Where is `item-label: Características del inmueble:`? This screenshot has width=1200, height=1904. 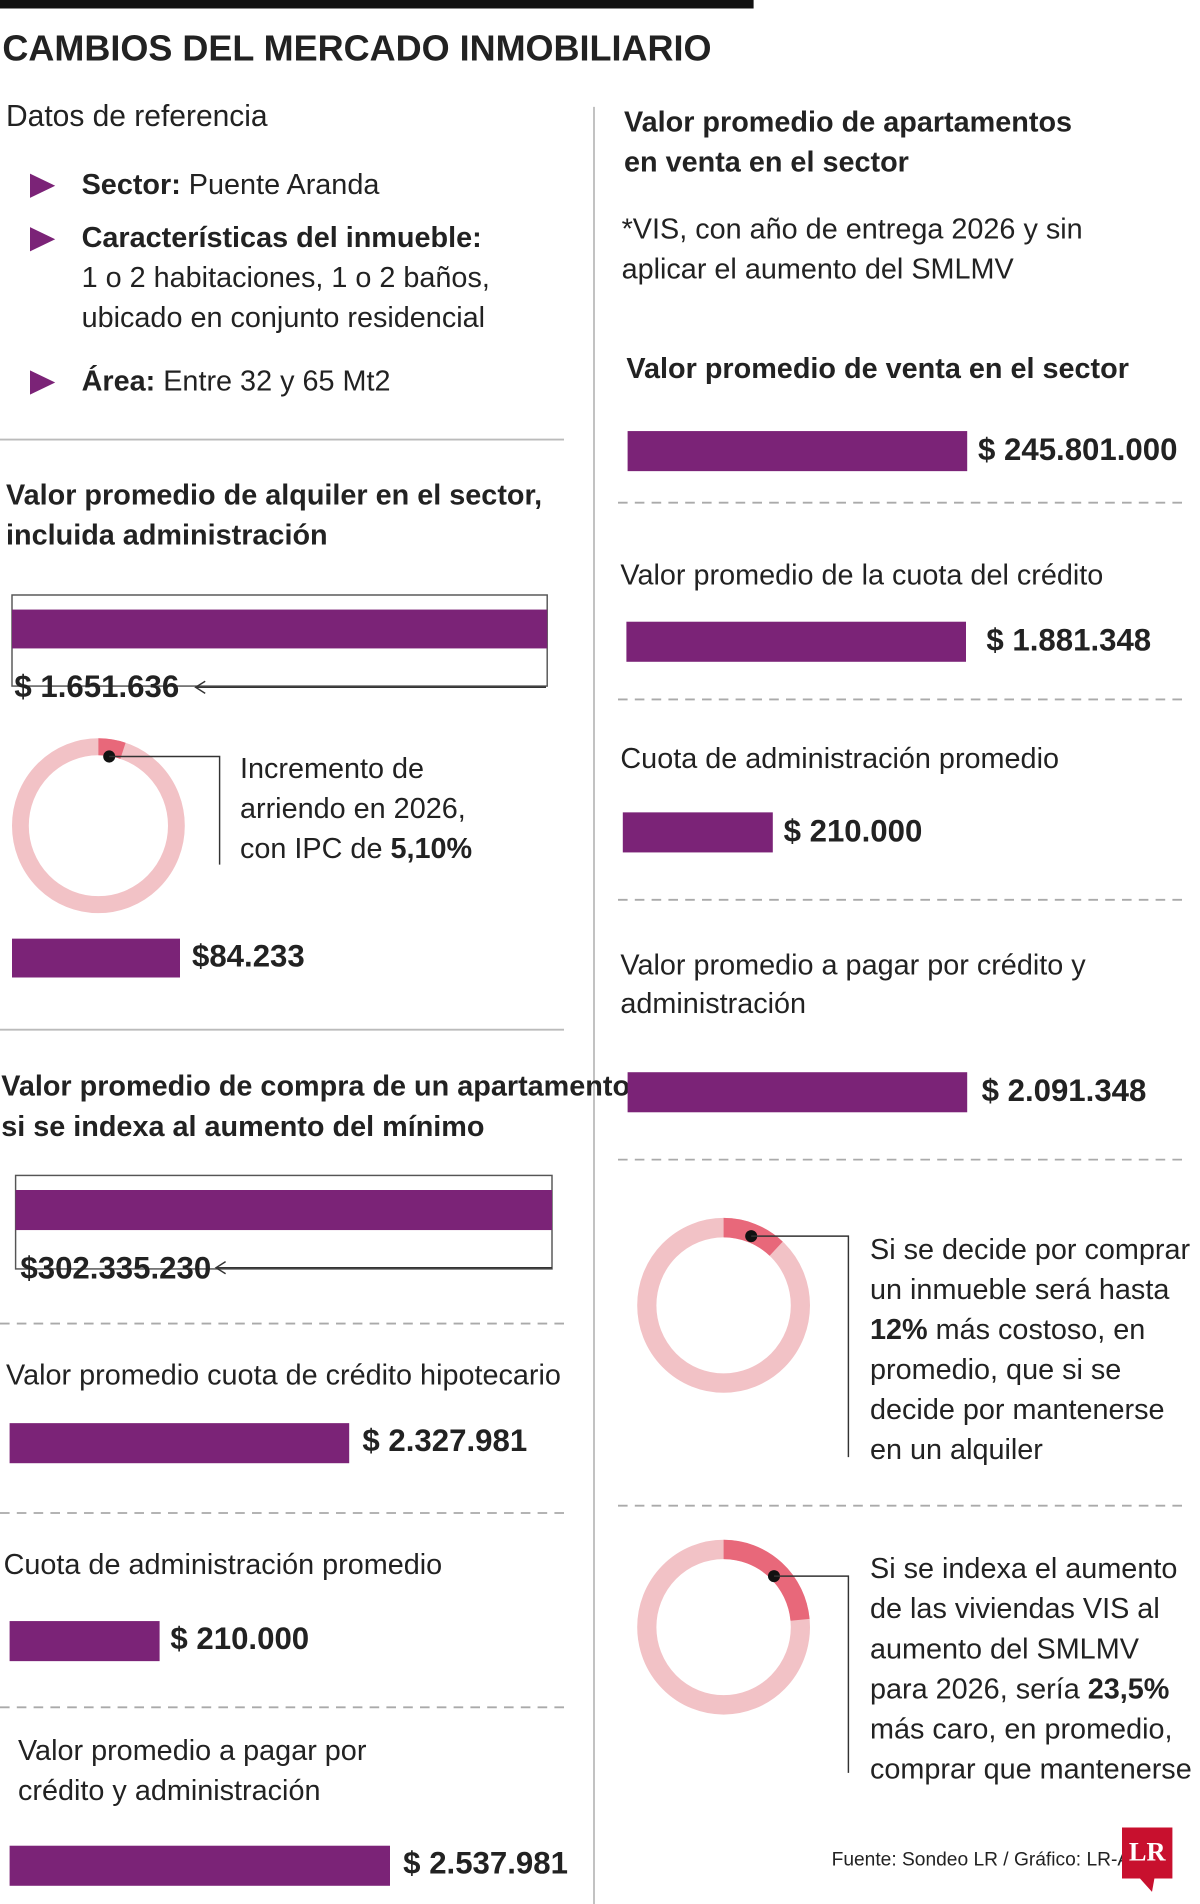 item-label: Características del inmueble: is located at coordinates (282, 238).